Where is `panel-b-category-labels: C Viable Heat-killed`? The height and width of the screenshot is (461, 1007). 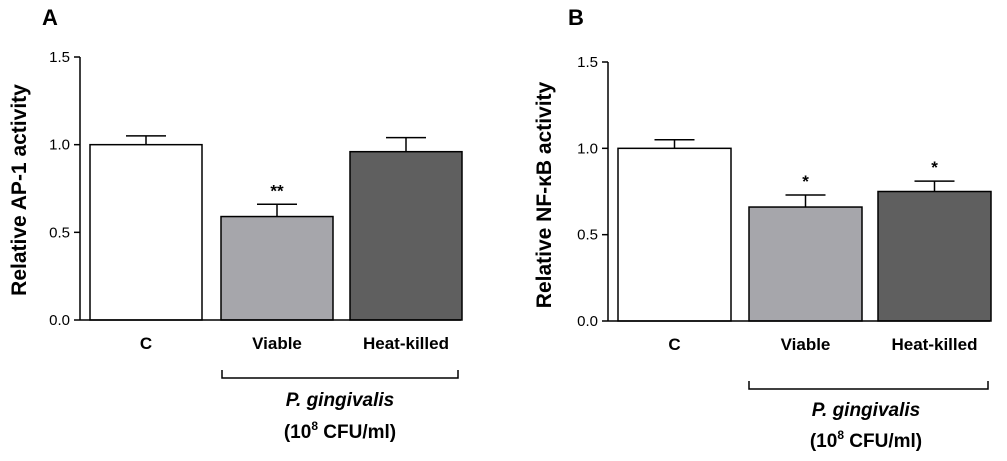 panel-b-category-labels: C Viable Heat-killed is located at coordinates (822, 344).